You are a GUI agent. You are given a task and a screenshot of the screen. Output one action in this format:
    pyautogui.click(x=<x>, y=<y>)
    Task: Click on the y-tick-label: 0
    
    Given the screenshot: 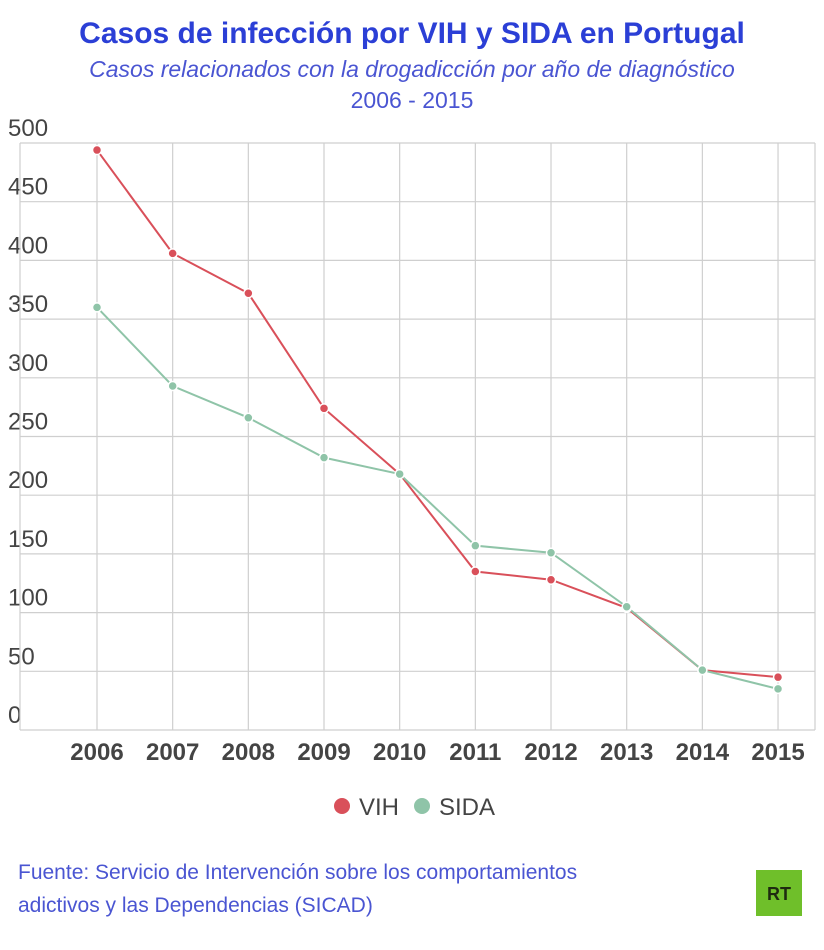 What is the action you would take?
    pyautogui.click(x=14, y=715)
    